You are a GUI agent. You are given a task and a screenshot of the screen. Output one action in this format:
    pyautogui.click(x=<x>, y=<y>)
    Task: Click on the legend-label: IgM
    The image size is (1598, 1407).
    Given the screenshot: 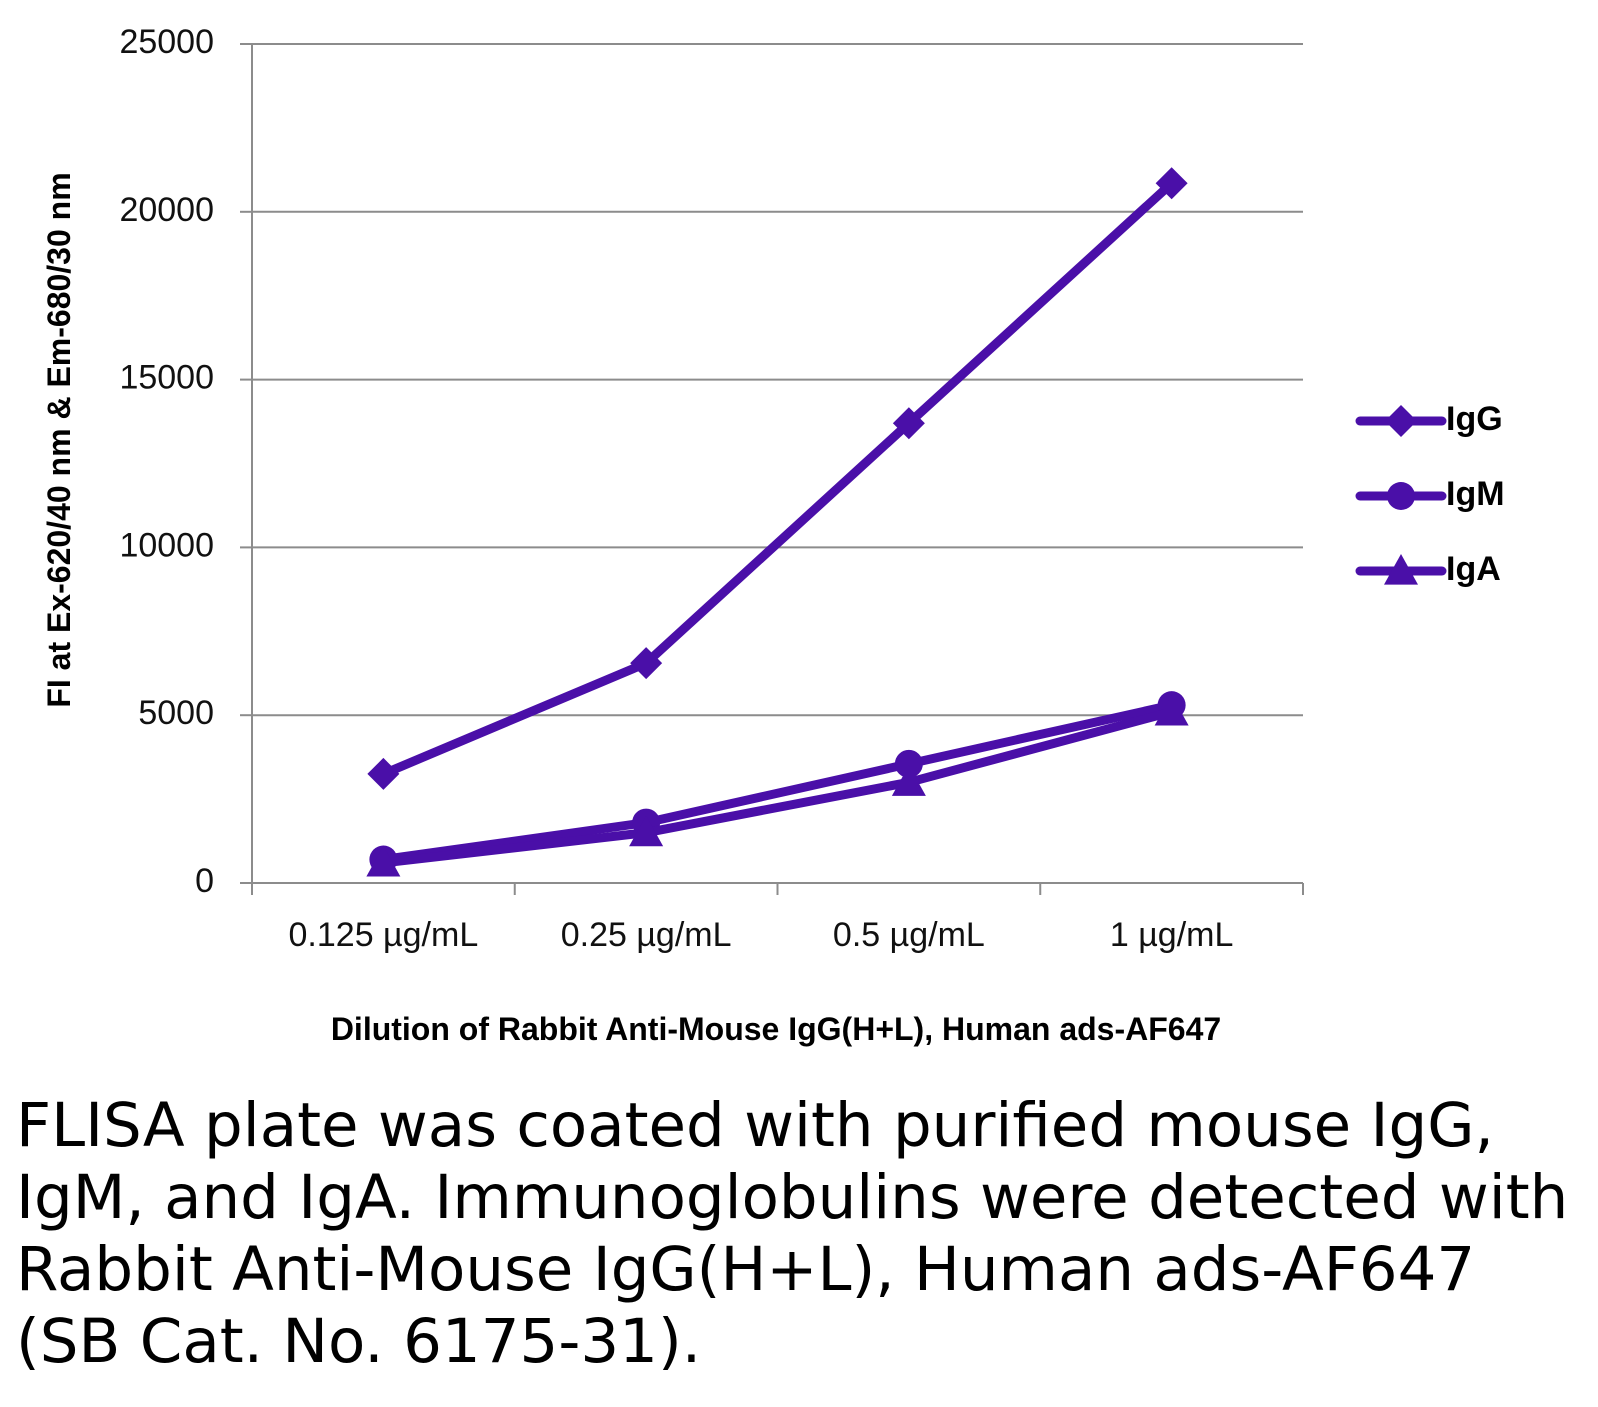 What is the action you would take?
    pyautogui.click(x=1475, y=494)
    